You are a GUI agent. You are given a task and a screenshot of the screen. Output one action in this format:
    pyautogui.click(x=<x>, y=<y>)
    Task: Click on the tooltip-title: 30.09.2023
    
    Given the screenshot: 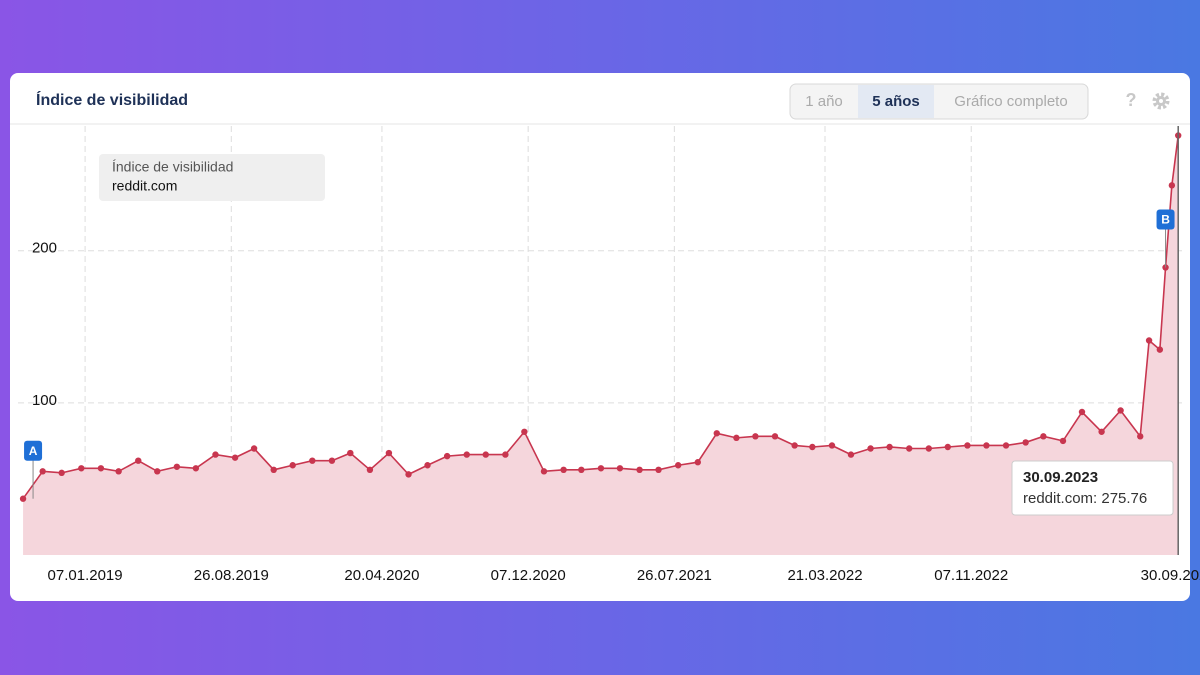 What is the action you would take?
    pyautogui.click(x=1060, y=477)
    